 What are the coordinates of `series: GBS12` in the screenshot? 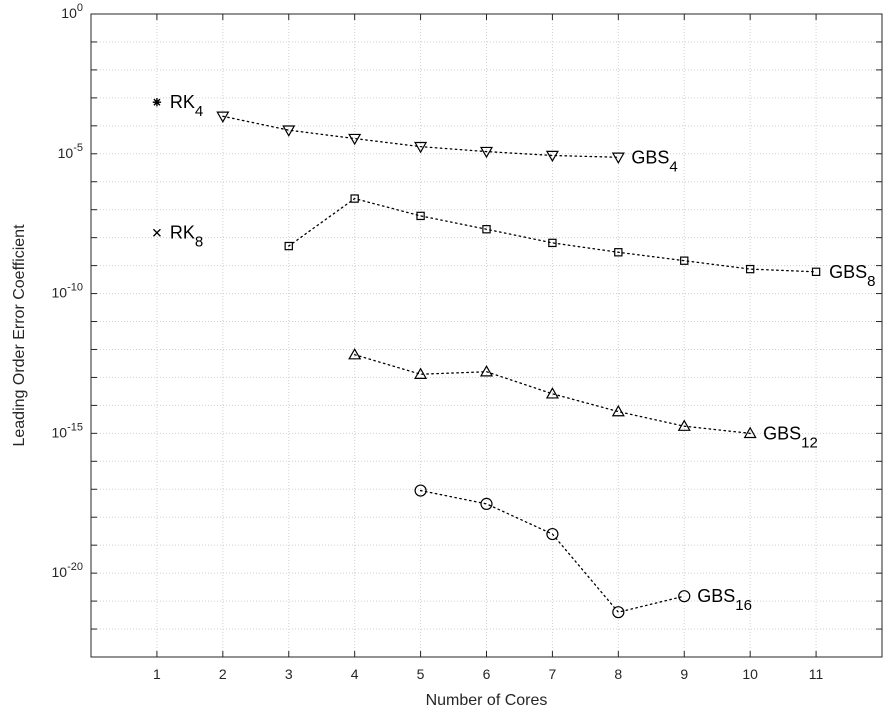 It's located at (583, 399).